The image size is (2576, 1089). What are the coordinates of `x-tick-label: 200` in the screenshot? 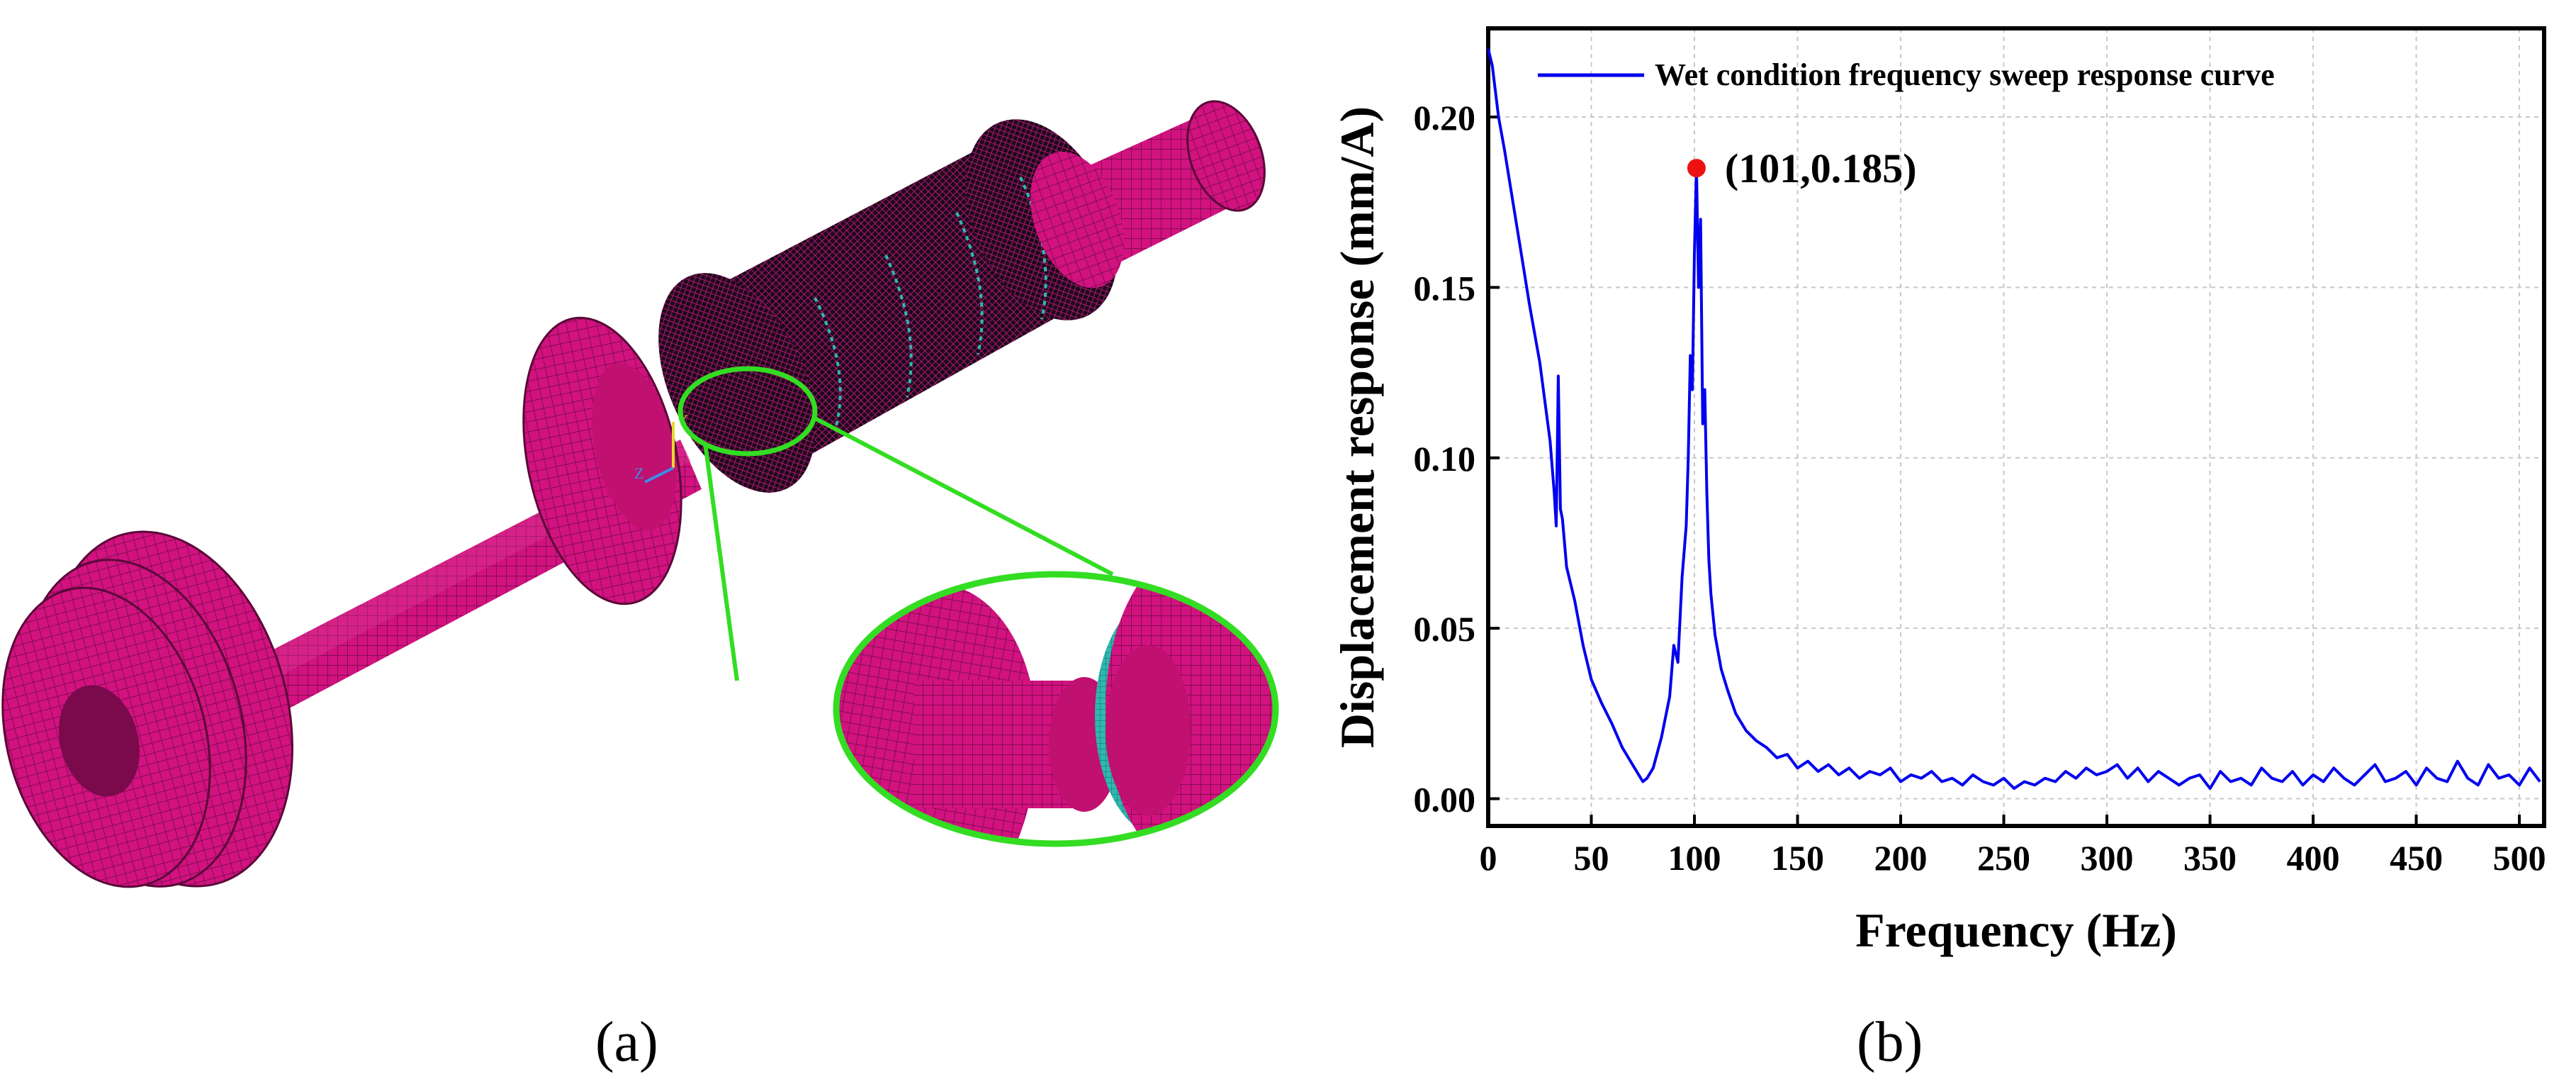 It's located at (1901, 858).